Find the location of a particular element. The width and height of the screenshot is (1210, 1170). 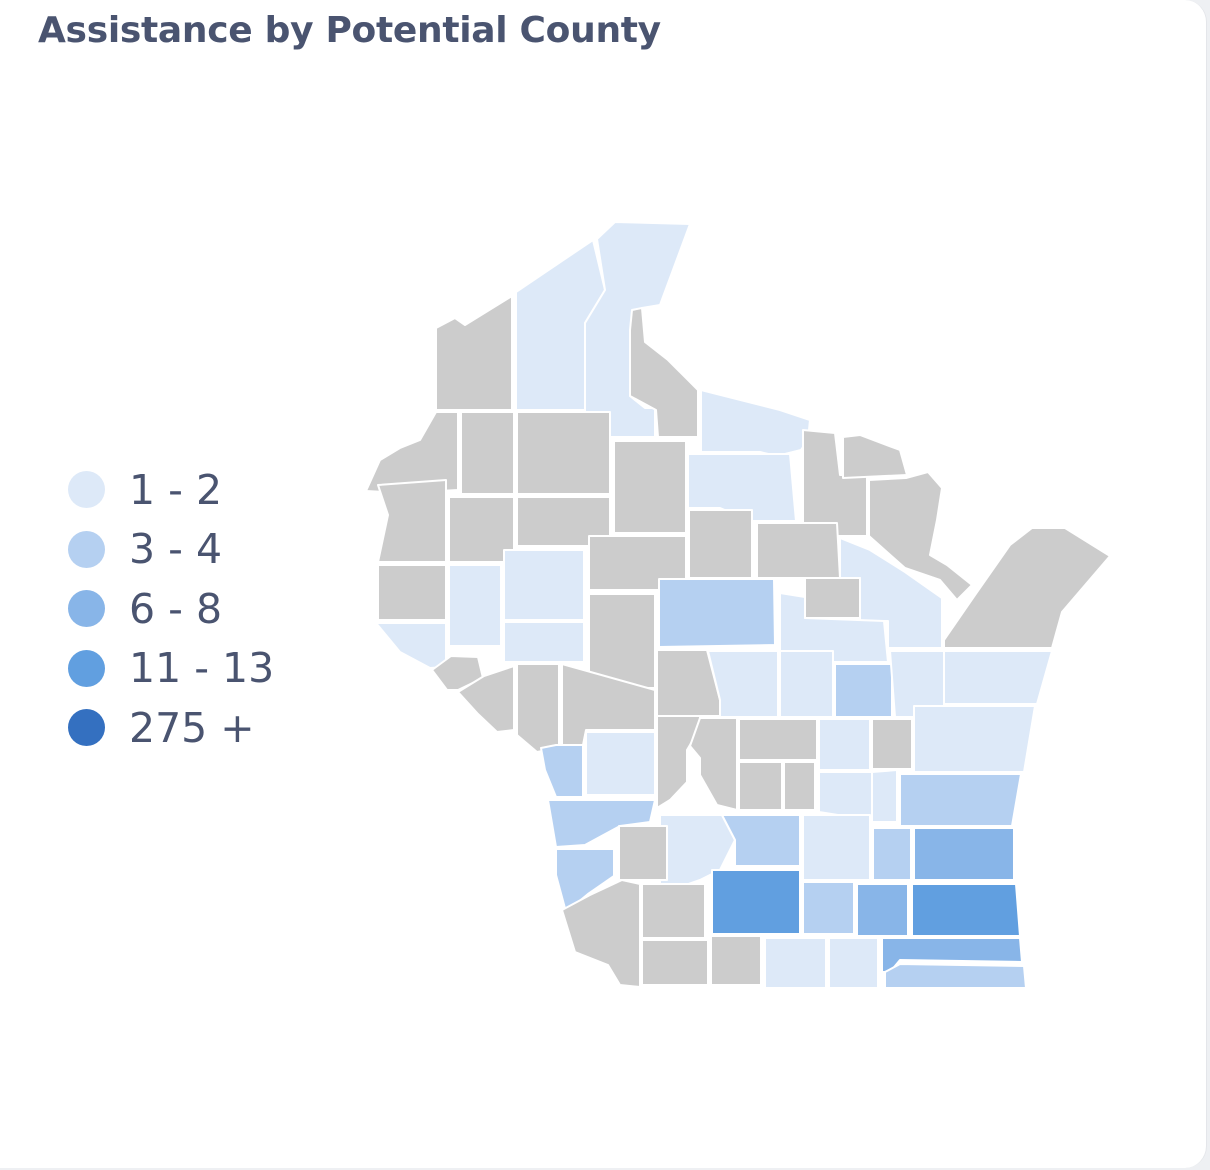

legend-item: 275 + is located at coordinates (171, 728).